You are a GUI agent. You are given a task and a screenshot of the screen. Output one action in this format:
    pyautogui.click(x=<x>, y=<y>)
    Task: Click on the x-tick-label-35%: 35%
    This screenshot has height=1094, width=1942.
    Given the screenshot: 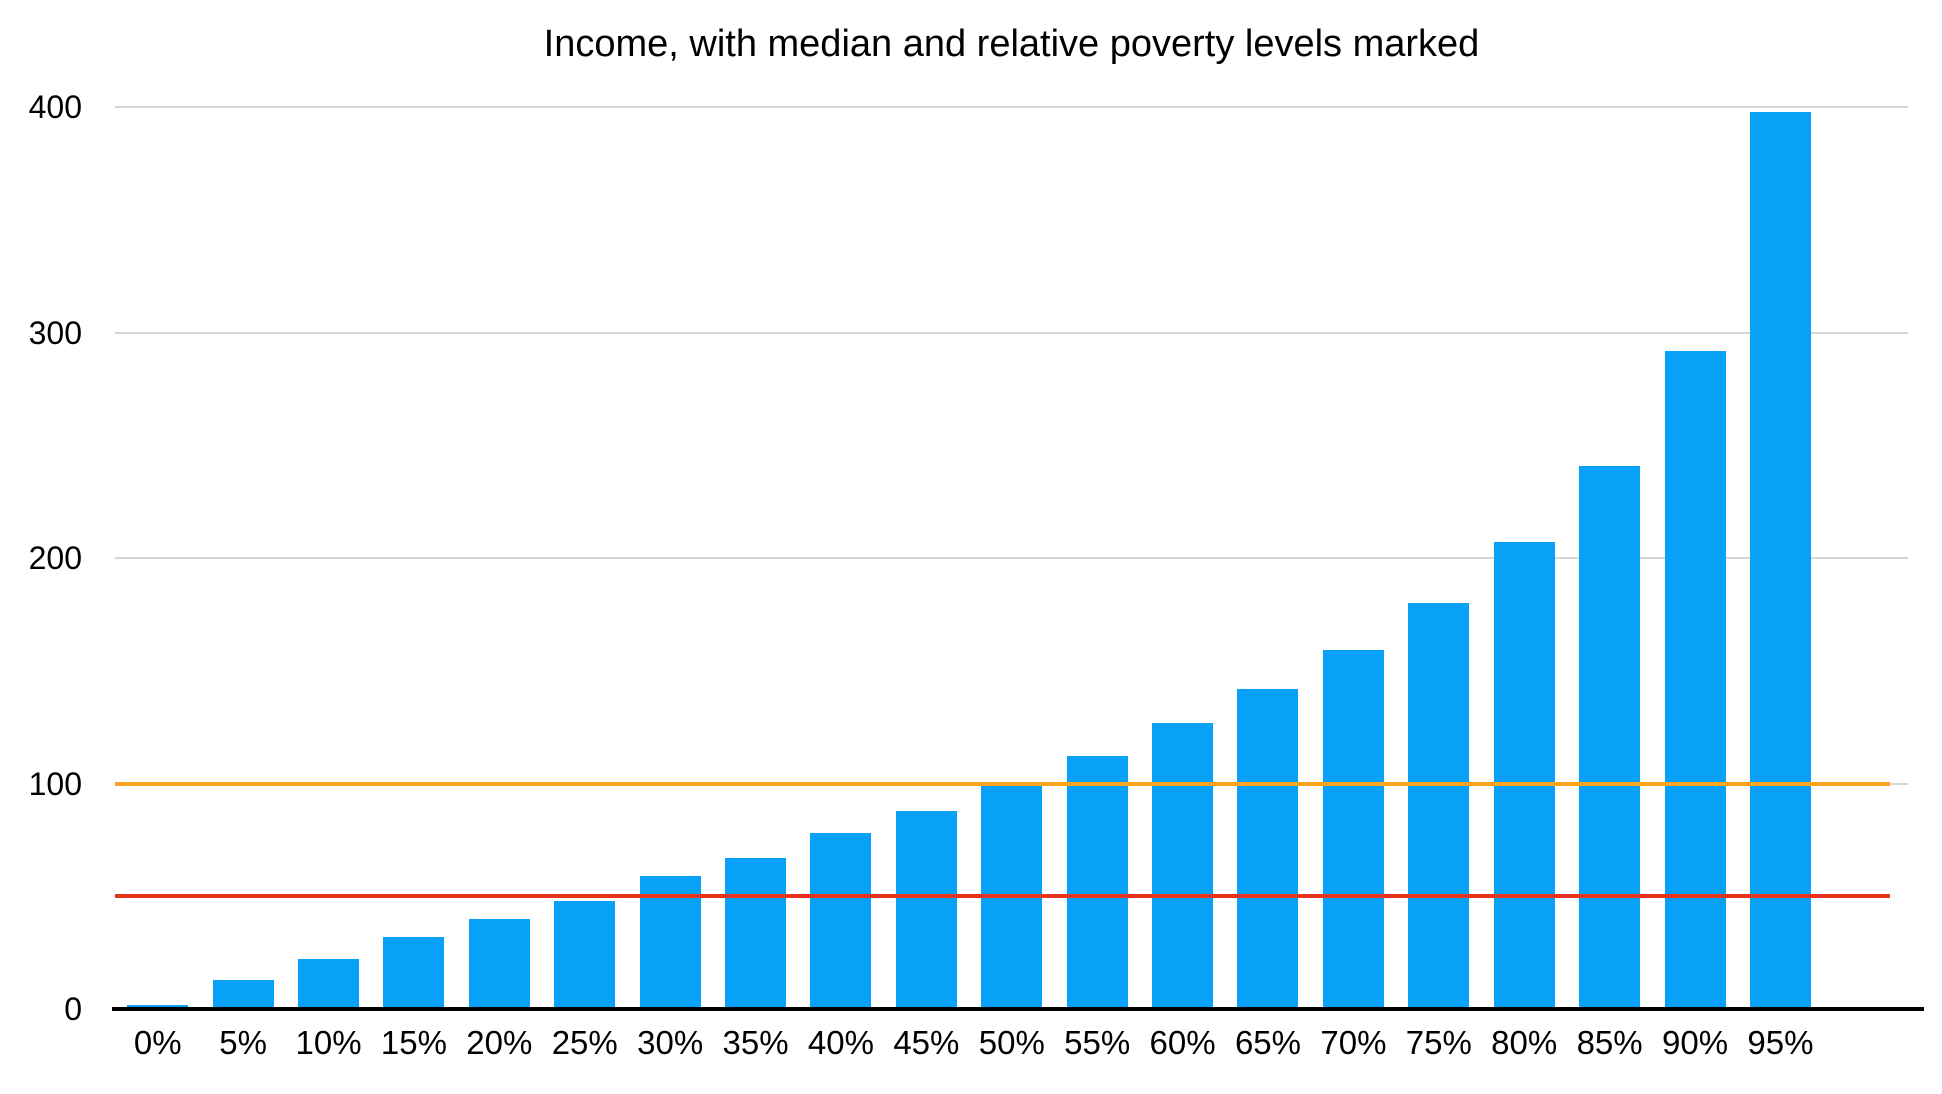 What is the action you would take?
    pyautogui.click(x=755, y=1042)
    